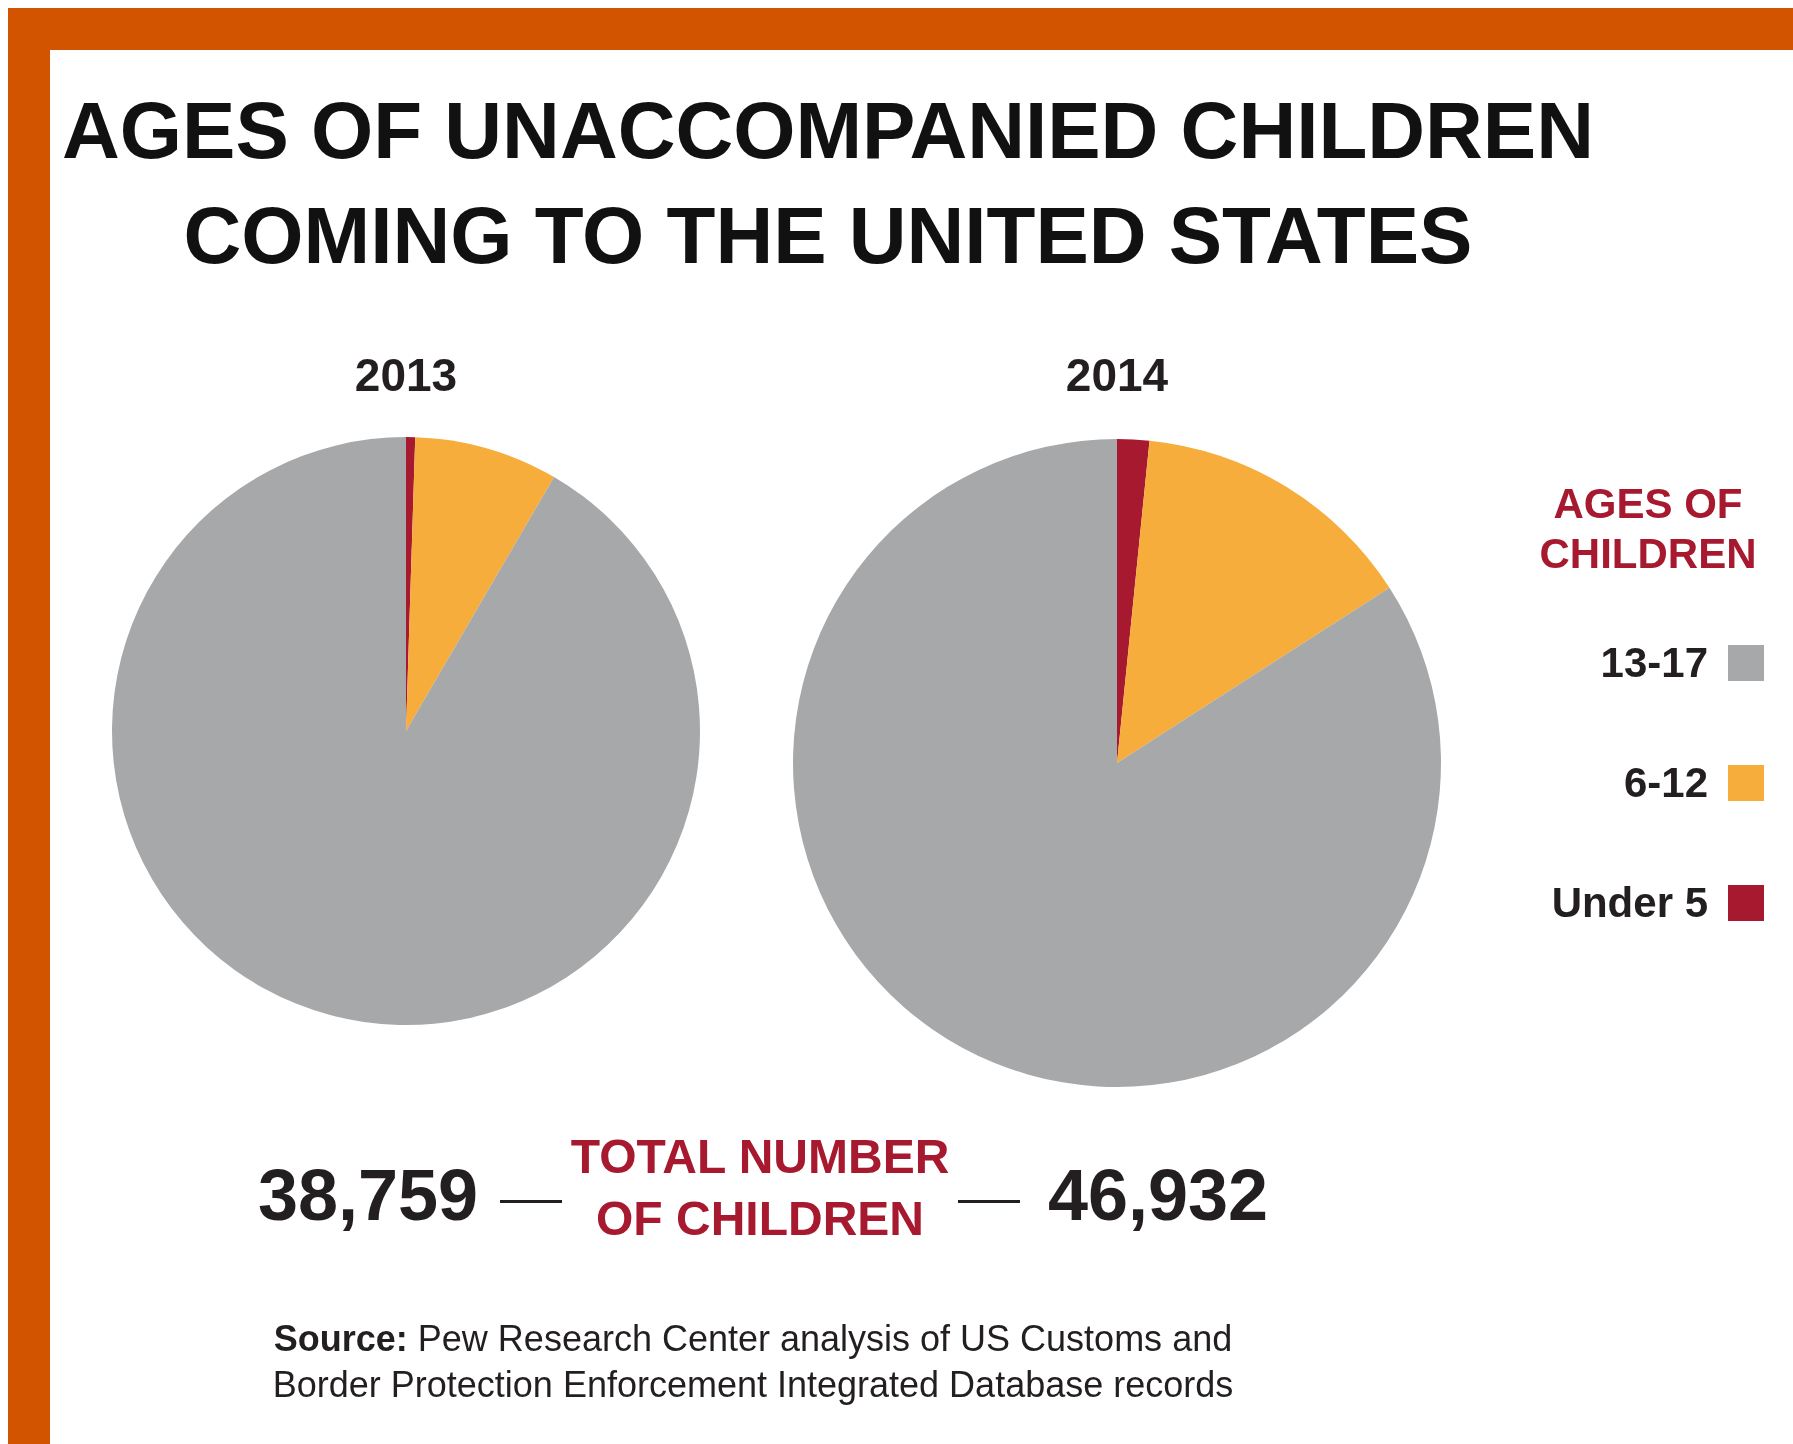 Image resolution: width=1793 pixels, height=1444 pixels. I want to click on chart-subtitle: 2013, so click(406, 375).